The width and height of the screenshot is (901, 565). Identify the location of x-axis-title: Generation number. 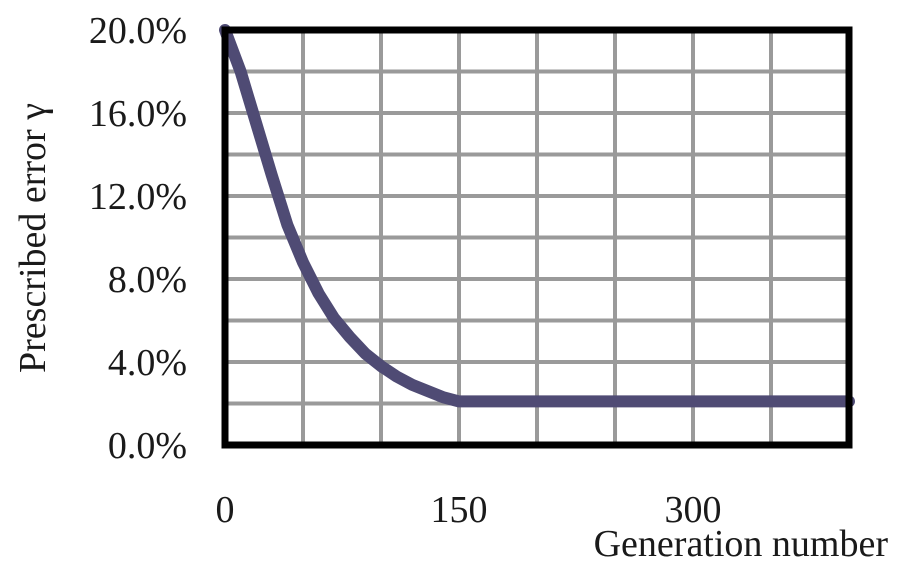
(741, 544).